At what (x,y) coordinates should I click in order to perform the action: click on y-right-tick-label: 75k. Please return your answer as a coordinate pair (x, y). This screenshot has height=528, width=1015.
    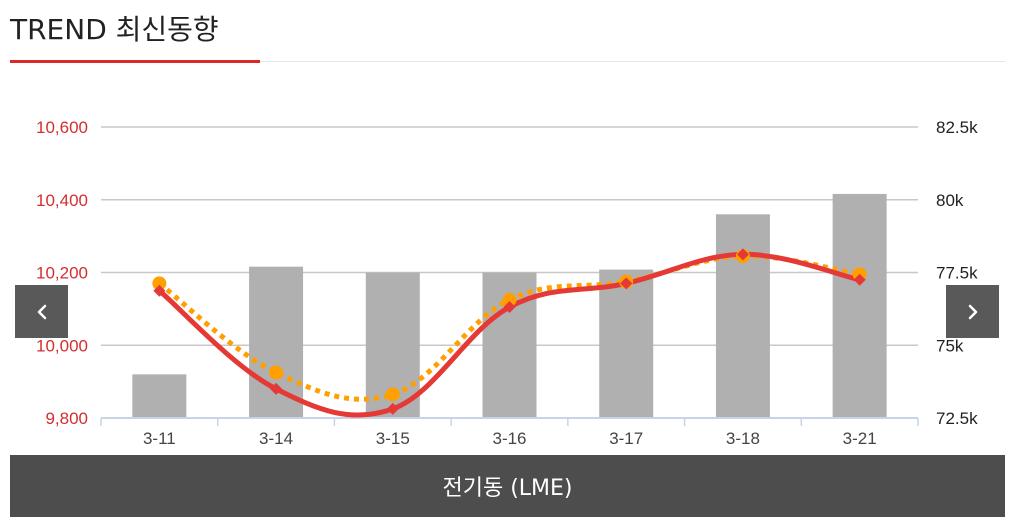
    Looking at the image, I should click on (950, 345).